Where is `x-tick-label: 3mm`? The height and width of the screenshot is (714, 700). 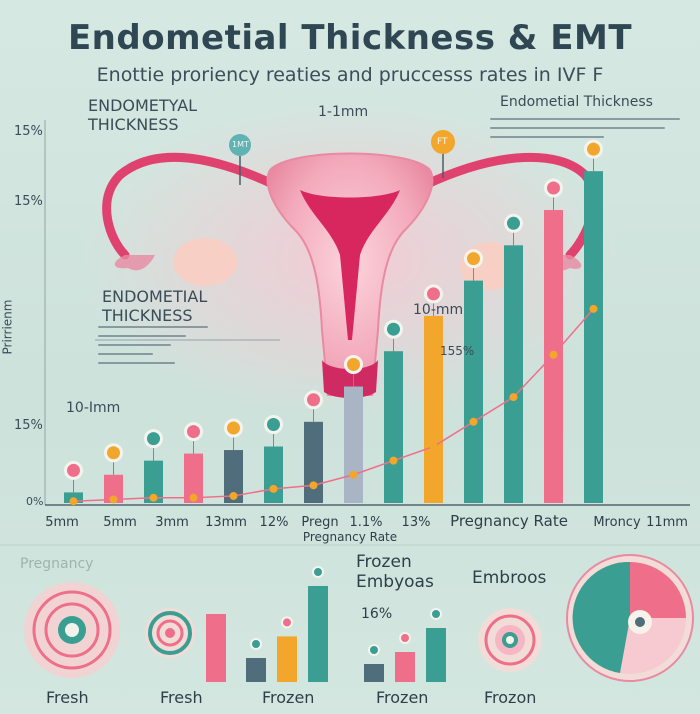
x-tick-label: 3mm is located at coordinates (172, 522).